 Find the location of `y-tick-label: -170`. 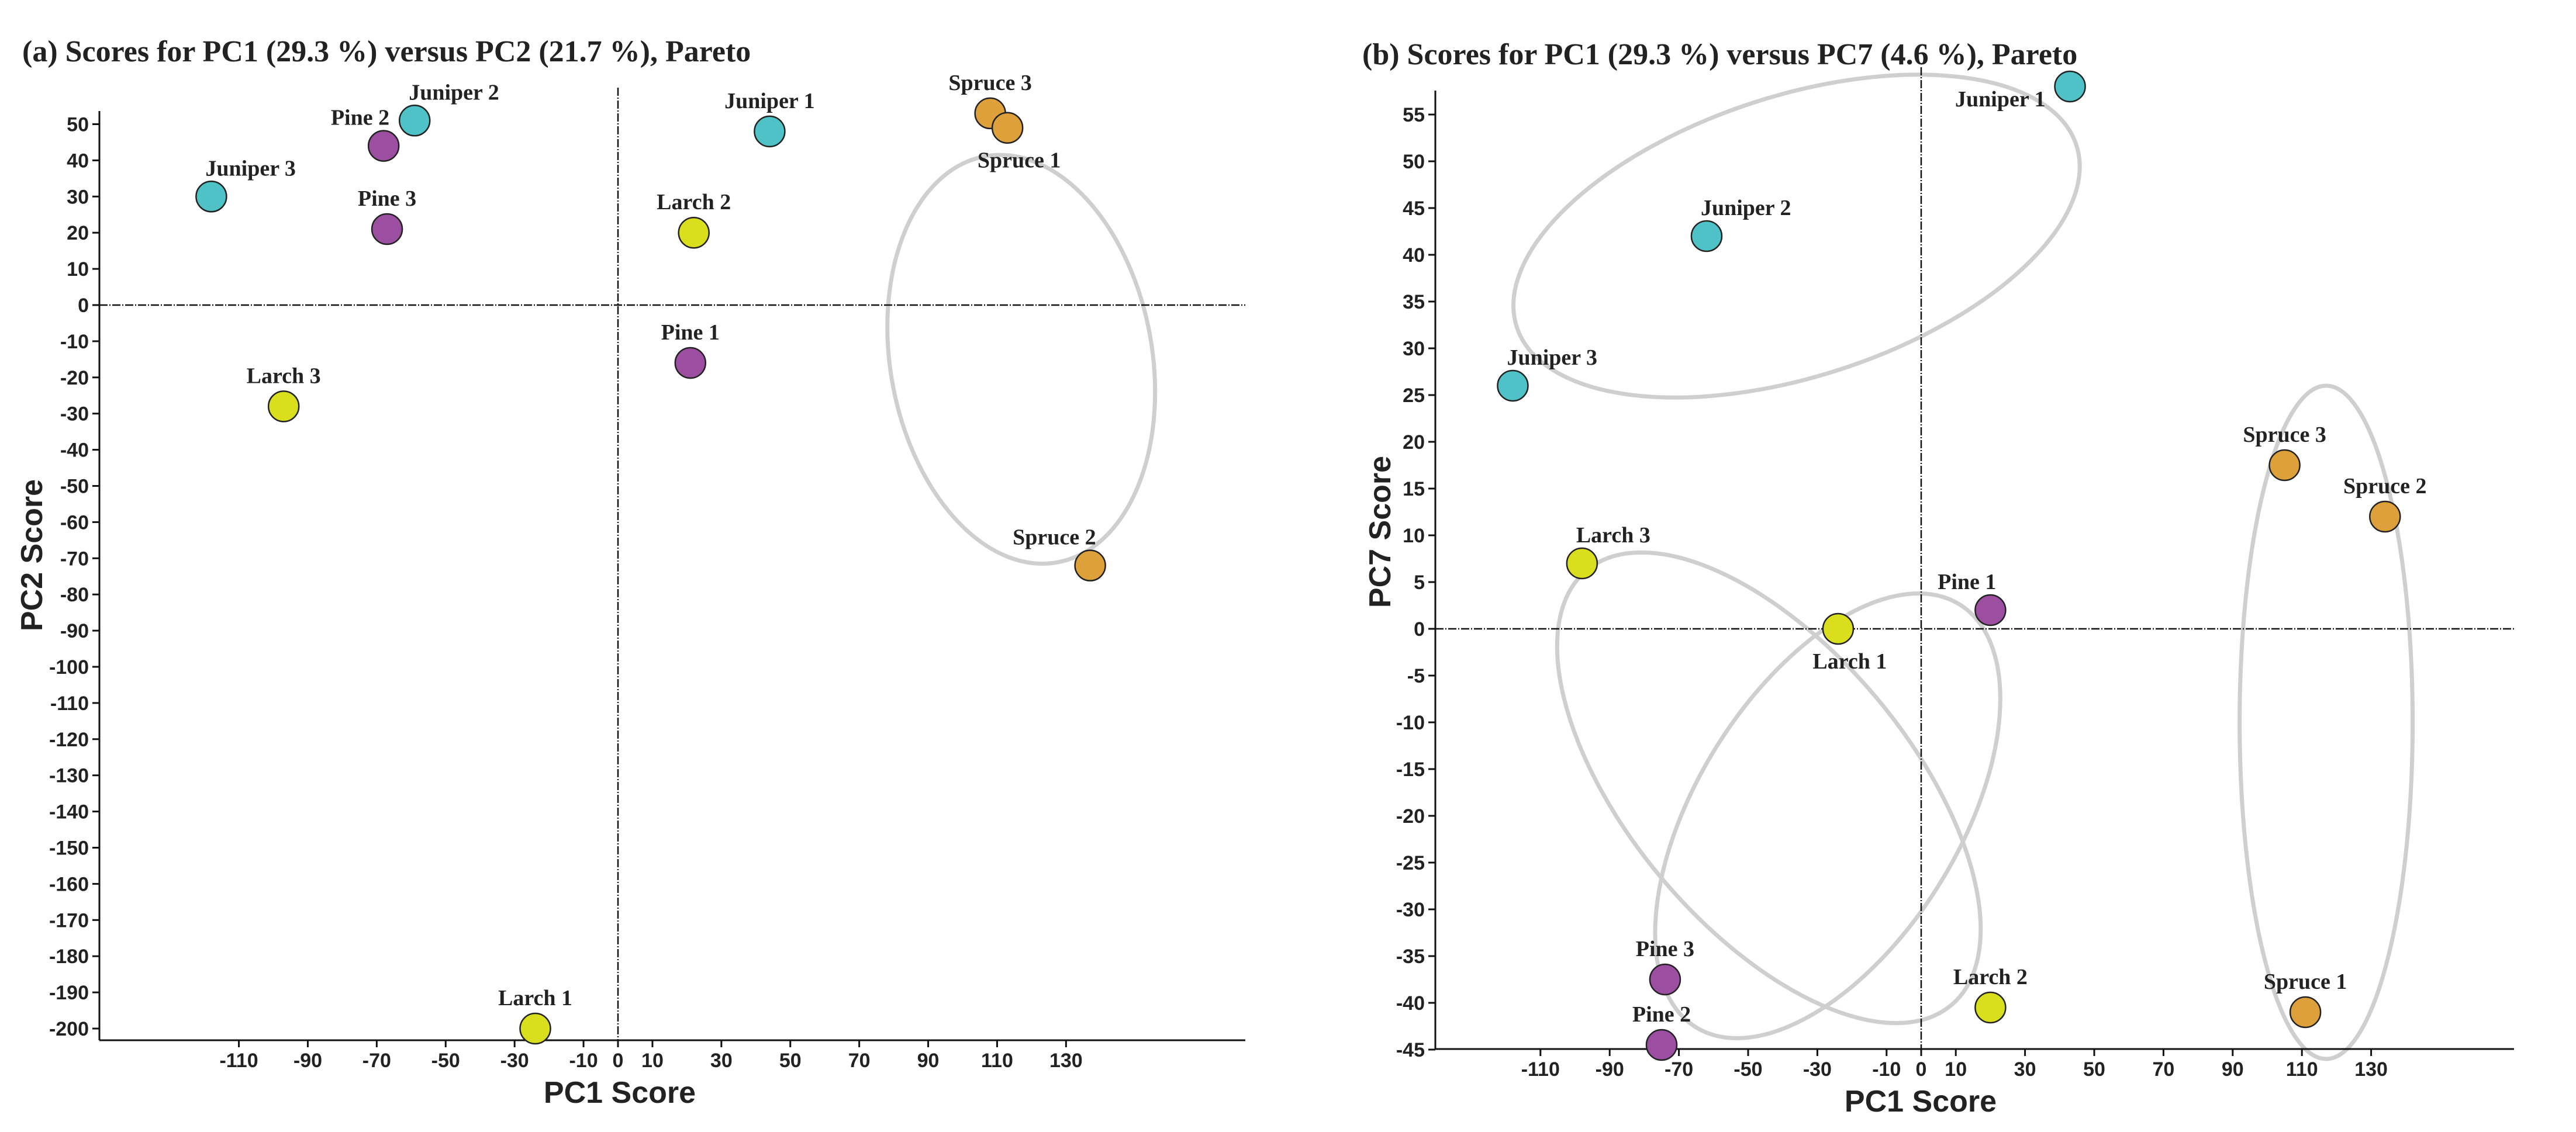

y-tick-label: -170 is located at coordinates (69, 920).